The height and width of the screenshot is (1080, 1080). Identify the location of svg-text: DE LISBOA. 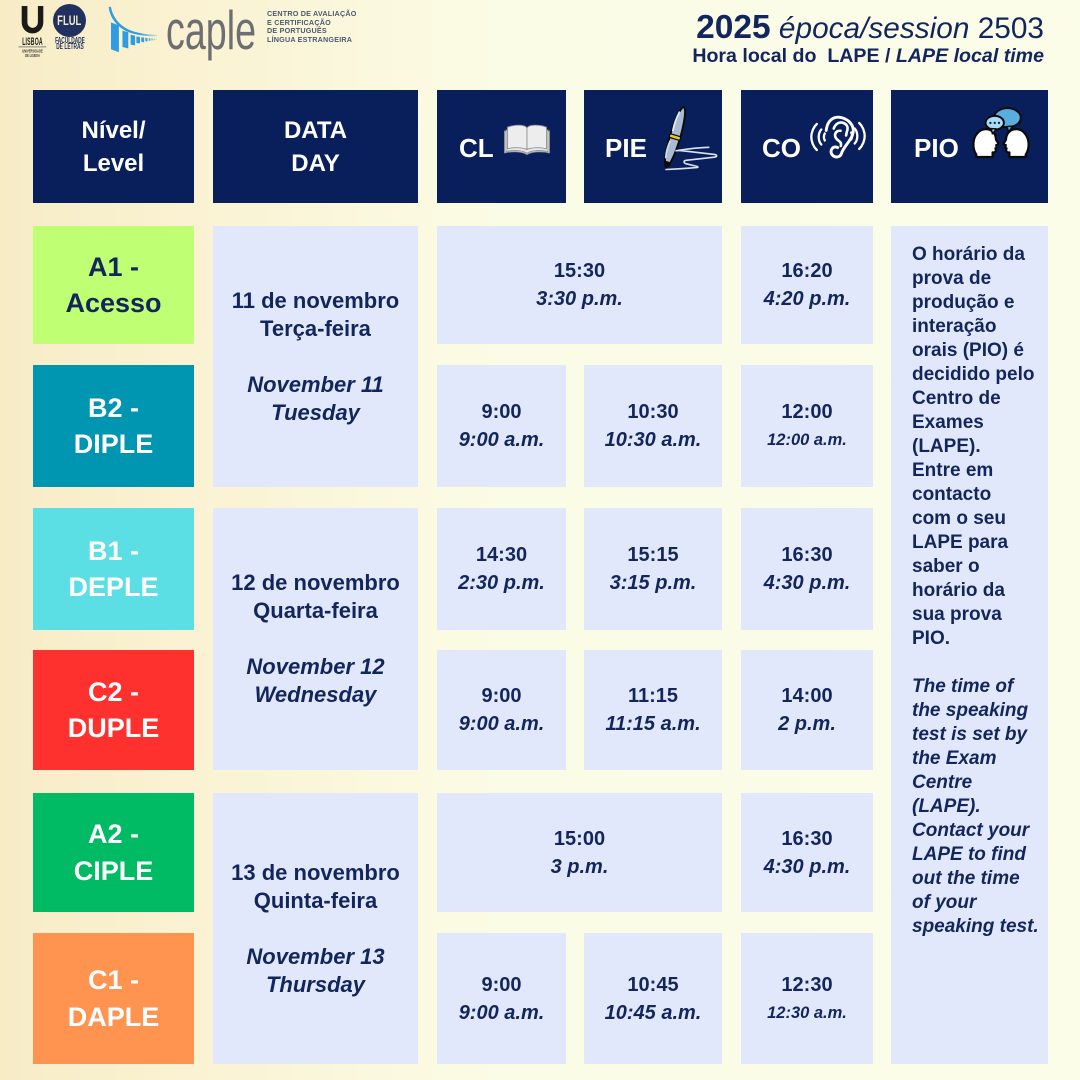
(32, 55).